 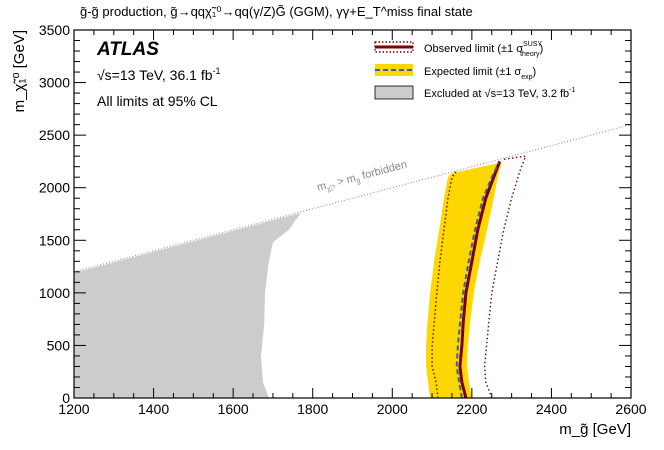 I want to click on legend-excluded-swatch, so click(x=394, y=92).